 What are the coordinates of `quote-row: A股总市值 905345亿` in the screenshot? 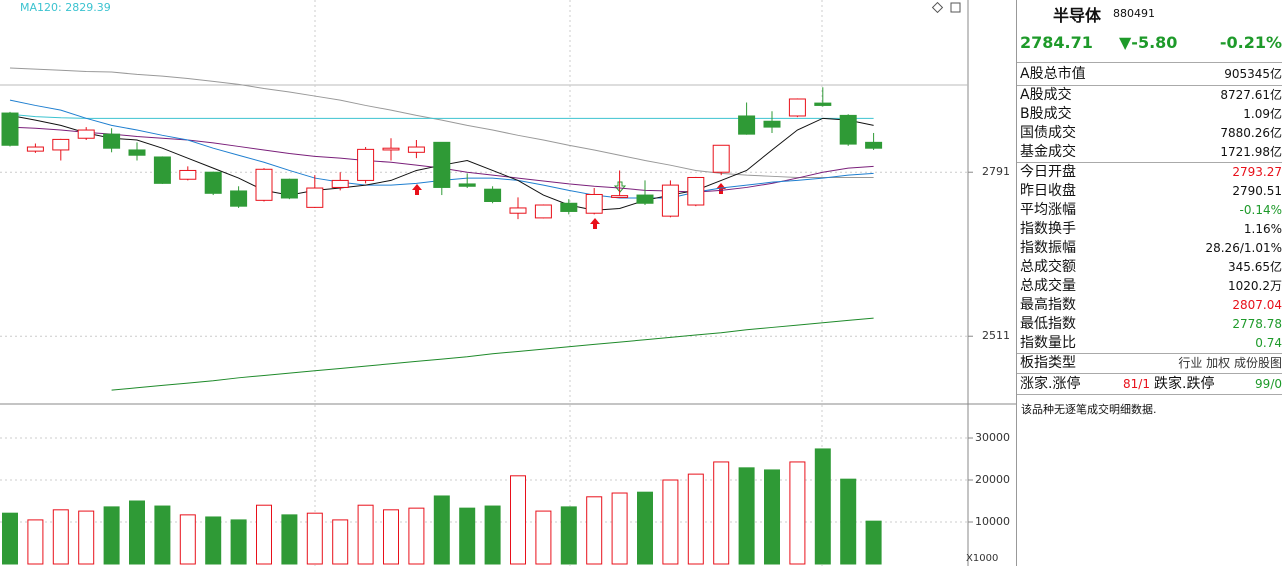 It's located at (1149, 74).